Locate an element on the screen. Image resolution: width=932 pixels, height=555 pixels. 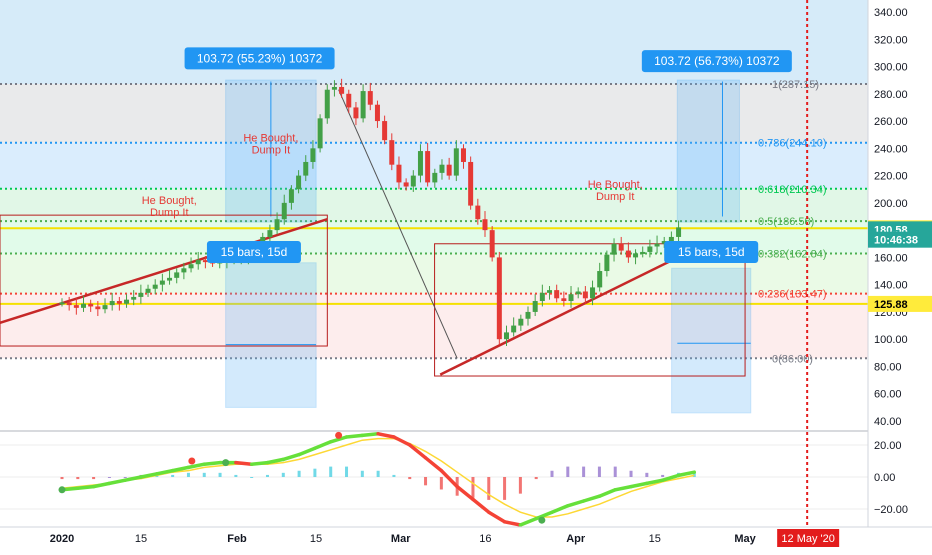
measure-label: 103.72 (55.23%) 10372 is located at coordinates (260, 58).